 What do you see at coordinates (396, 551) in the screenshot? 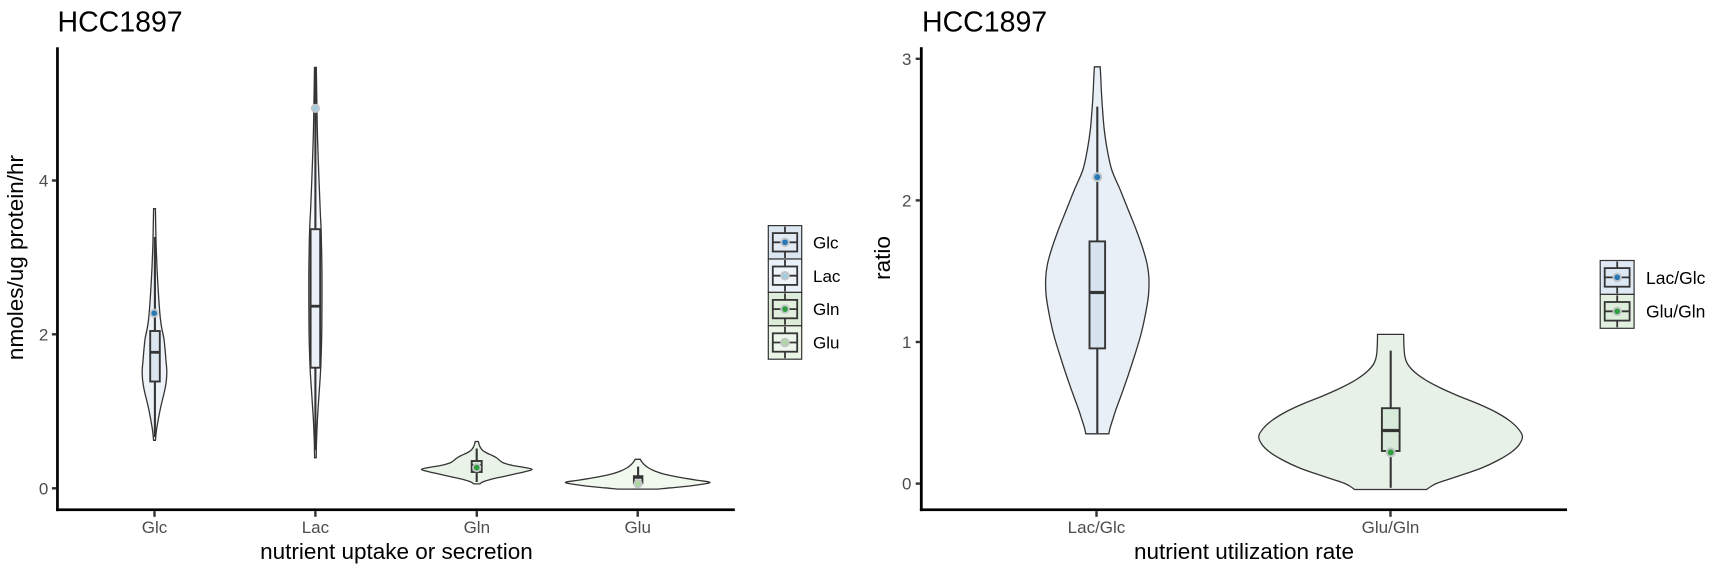
I see `svg-text: nutrient uptake or secretion` at bounding box center [396, 551].